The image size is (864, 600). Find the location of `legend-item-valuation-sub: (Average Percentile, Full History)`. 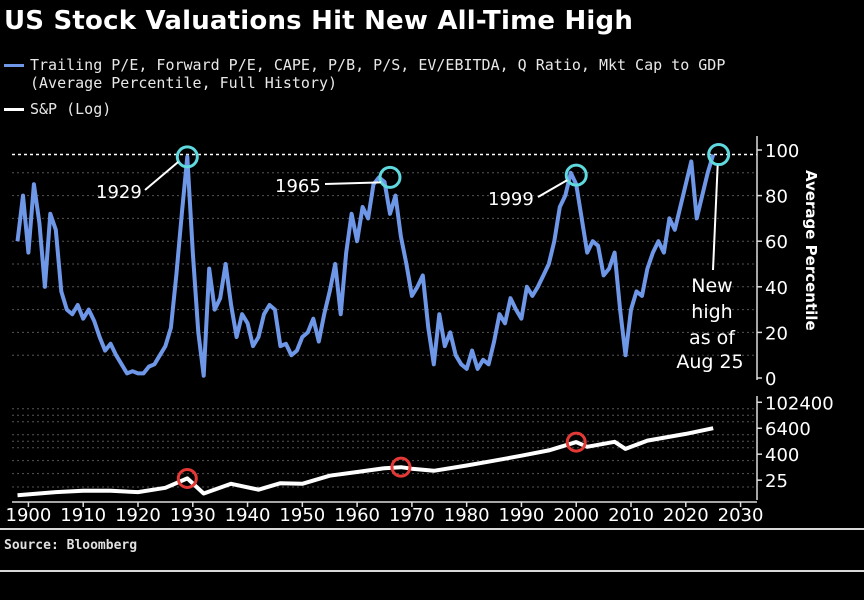

legend-item-valuation-sub: (Average Percentile, Full History) is located at coordinates (183, 83).